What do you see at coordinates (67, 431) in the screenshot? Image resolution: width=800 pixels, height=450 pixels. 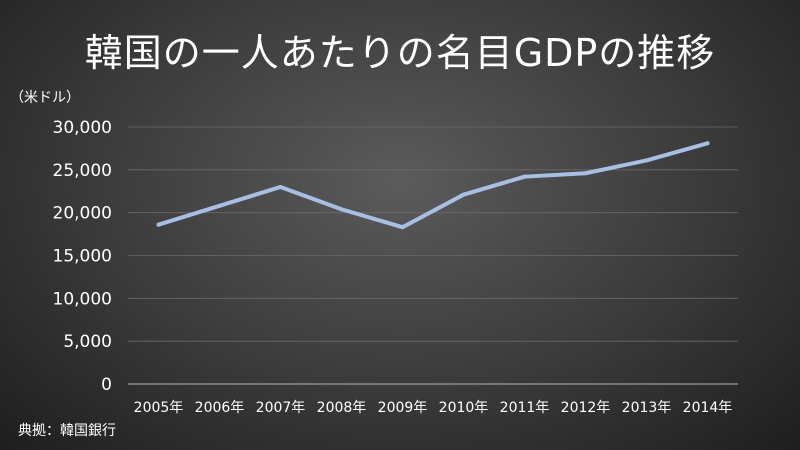 I see `source-note: 典拠：韓国銀行` at bounding box center [67, 431].